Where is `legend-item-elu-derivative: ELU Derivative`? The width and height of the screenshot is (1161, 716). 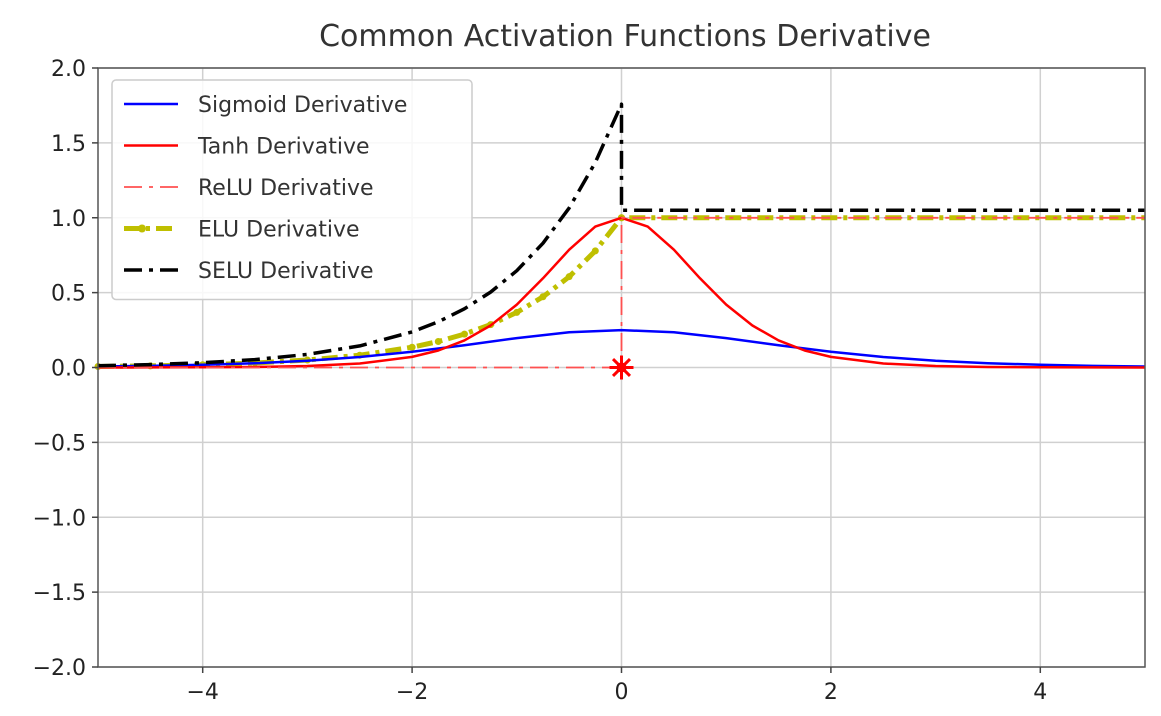
legend-item-elu-derivative: ELU Derivative is located at coordinates (242, 230).